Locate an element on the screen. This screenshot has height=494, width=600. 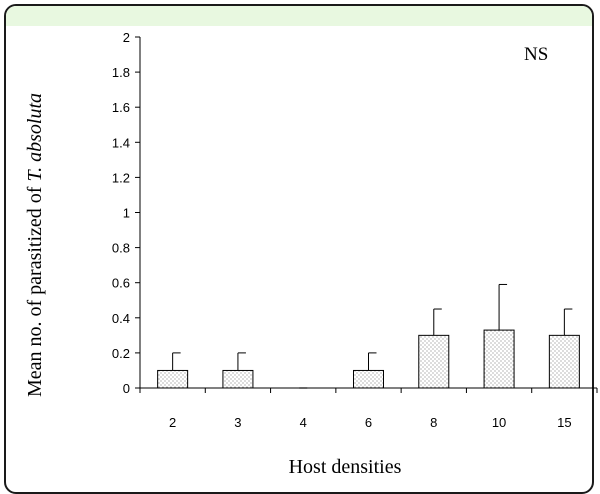
y-tick-label: 1 is located at coordinates (126, 213).